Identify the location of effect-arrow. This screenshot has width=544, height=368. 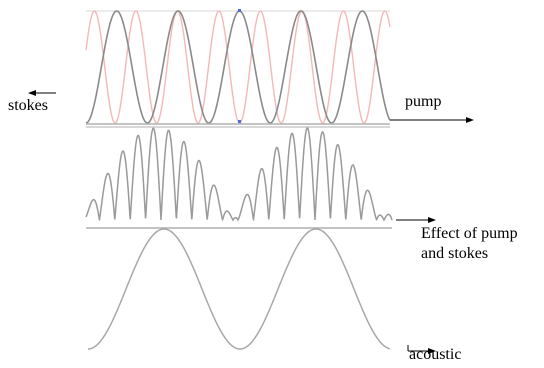
(416, 220).